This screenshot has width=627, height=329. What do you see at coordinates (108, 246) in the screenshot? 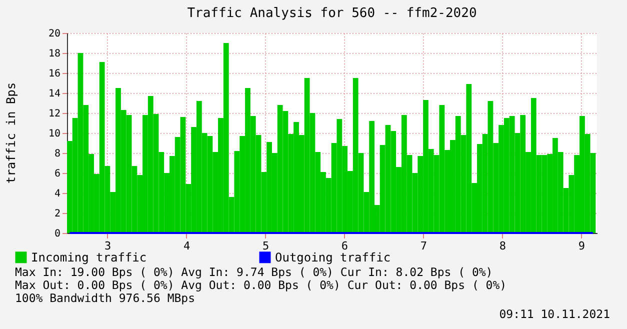
I see `x-tick-label: 3` at bounding box center [108, 246].